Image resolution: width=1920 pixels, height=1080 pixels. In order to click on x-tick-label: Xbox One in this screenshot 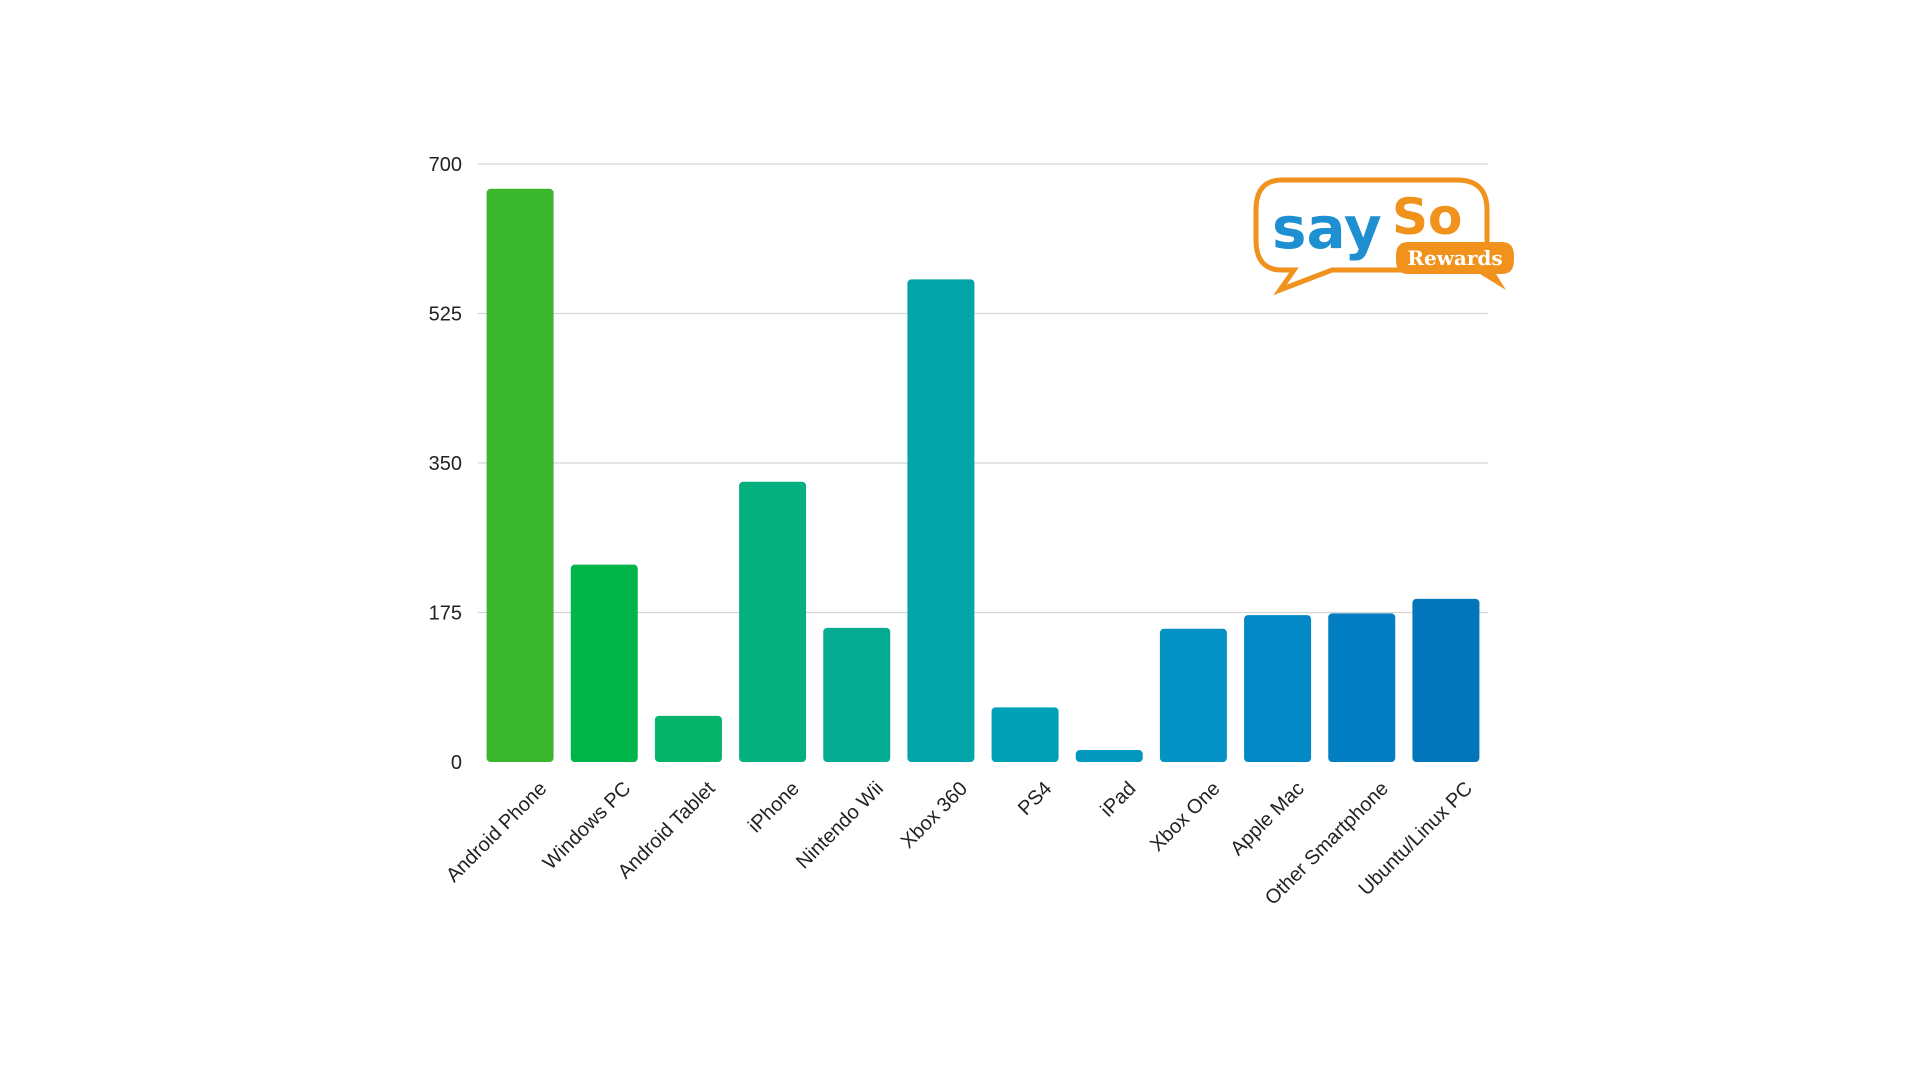, I will do `click(1185, 817)`.